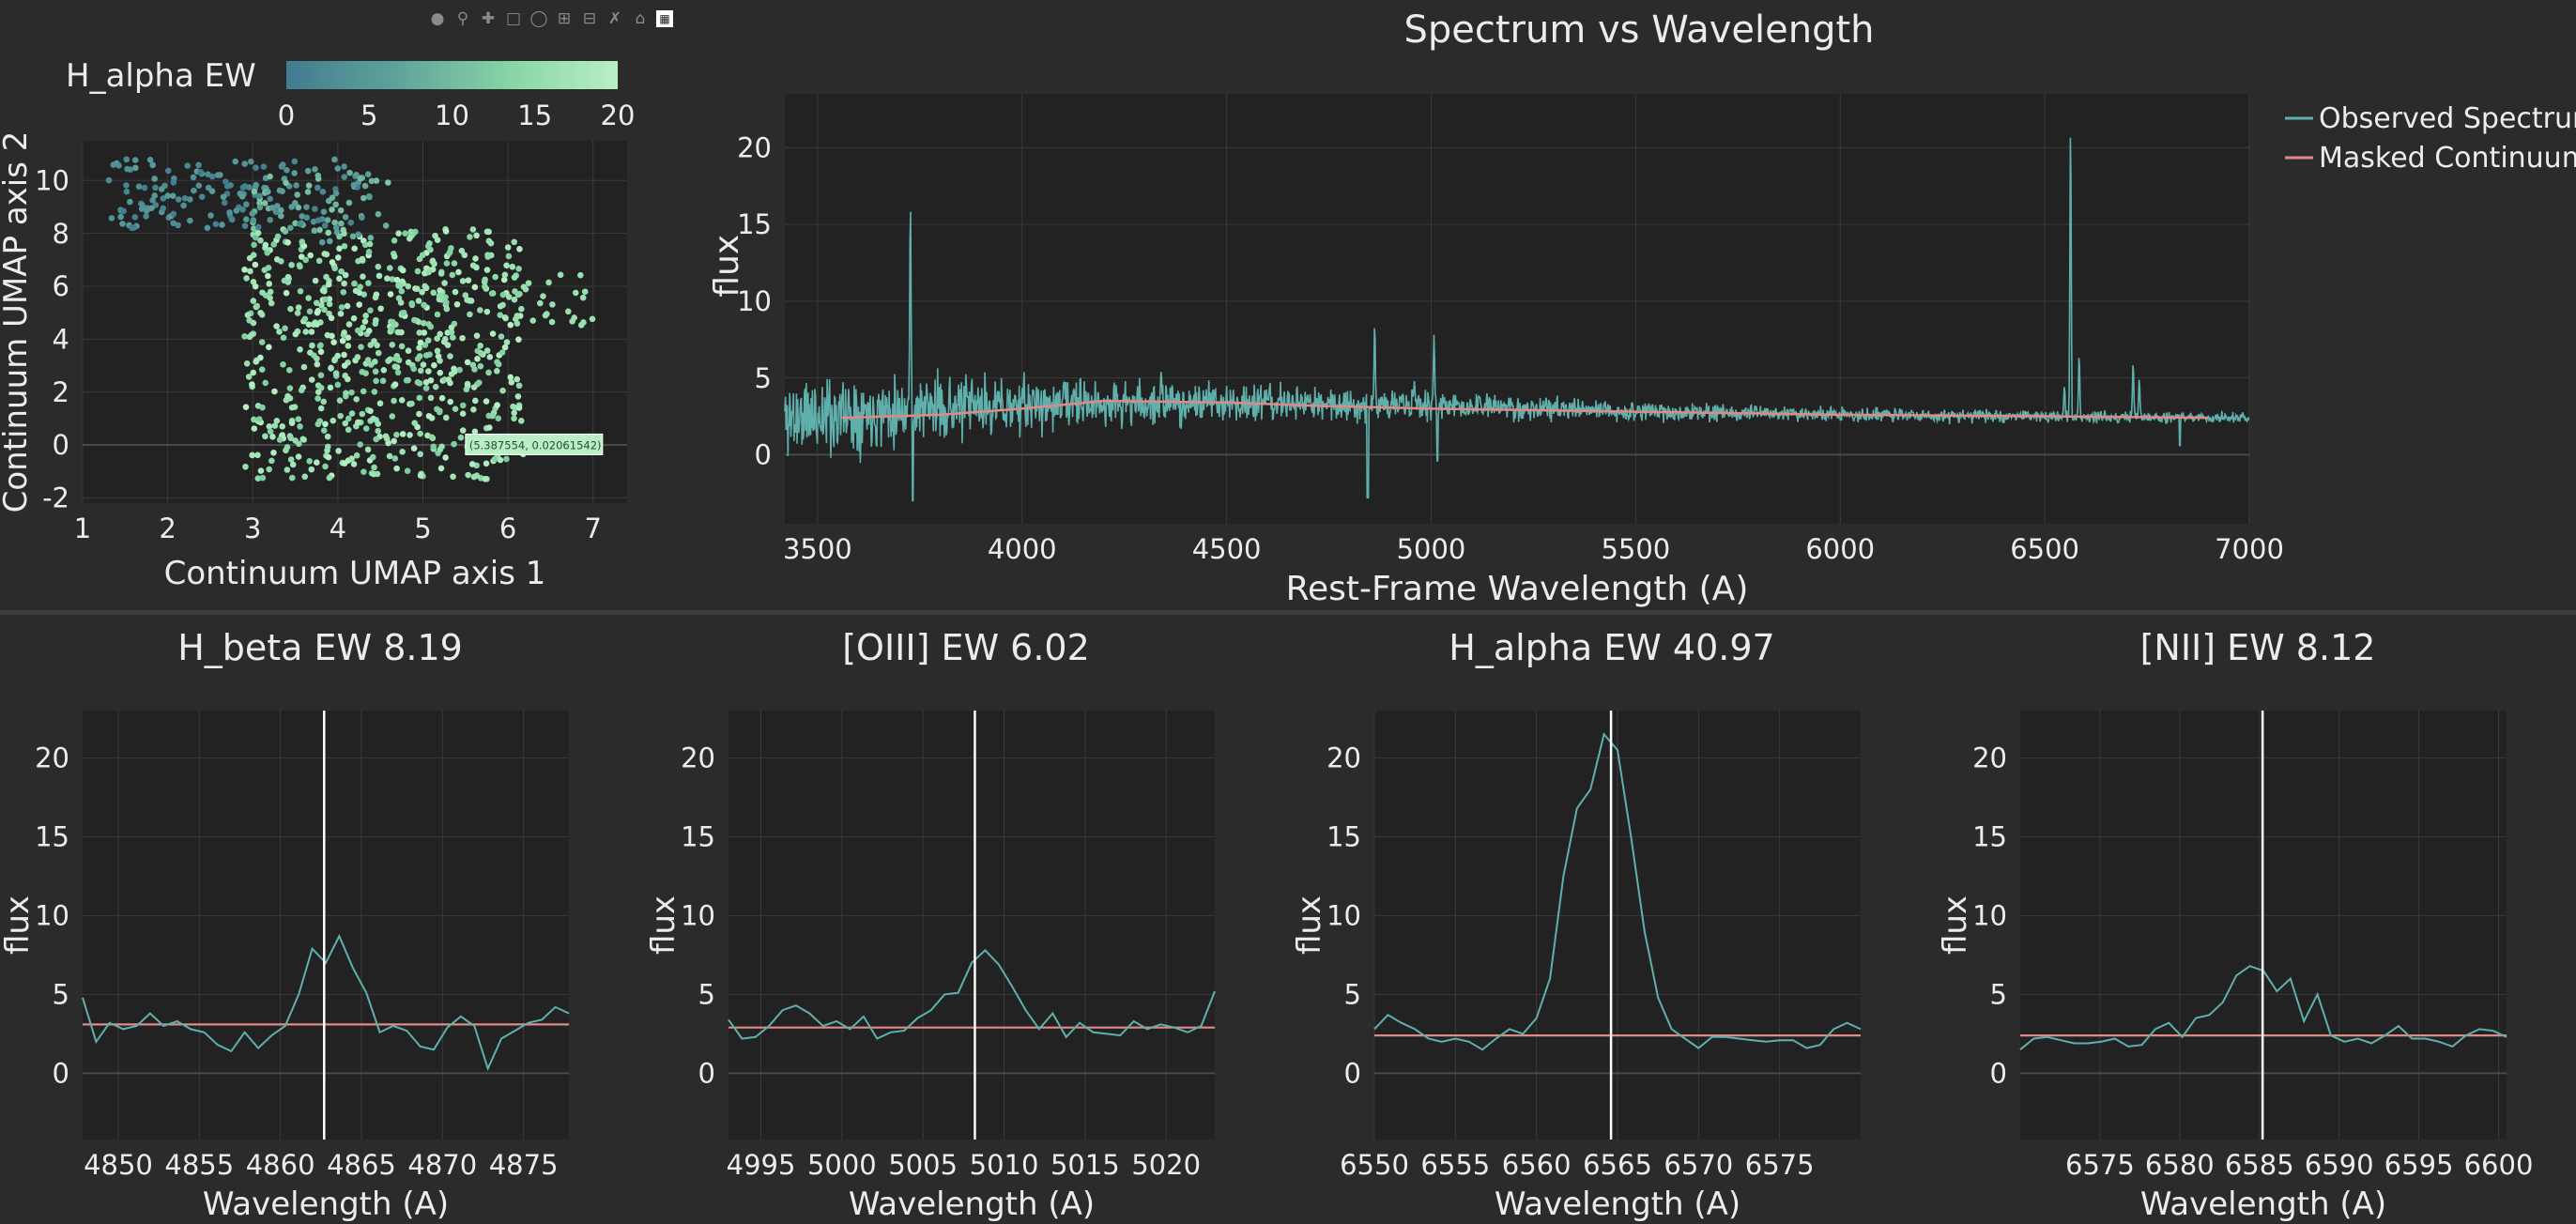  What do you see at coordinates (614, 18) in the screenshot?
I see `autoscale-icon: ✗` at bounding box center [614, 18].